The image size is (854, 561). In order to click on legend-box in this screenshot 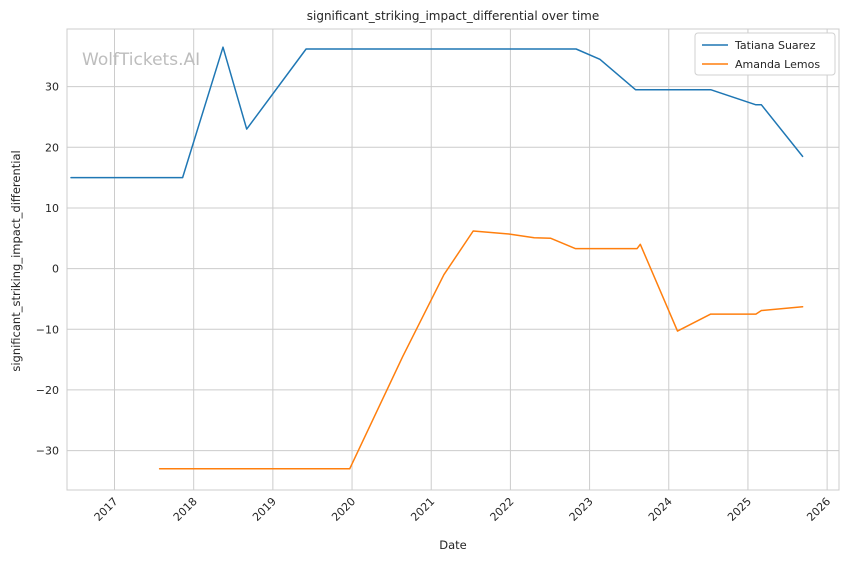, I will do `click(765, 54)`.